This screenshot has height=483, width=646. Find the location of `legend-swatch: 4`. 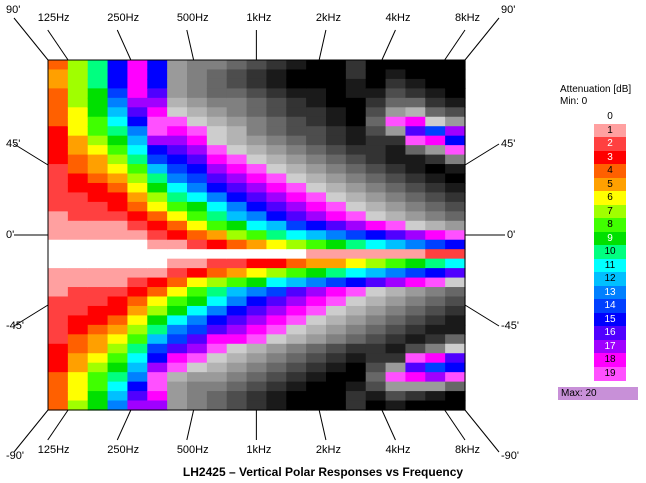

legend-swatch: 4 is located at coordinates (610, 171).